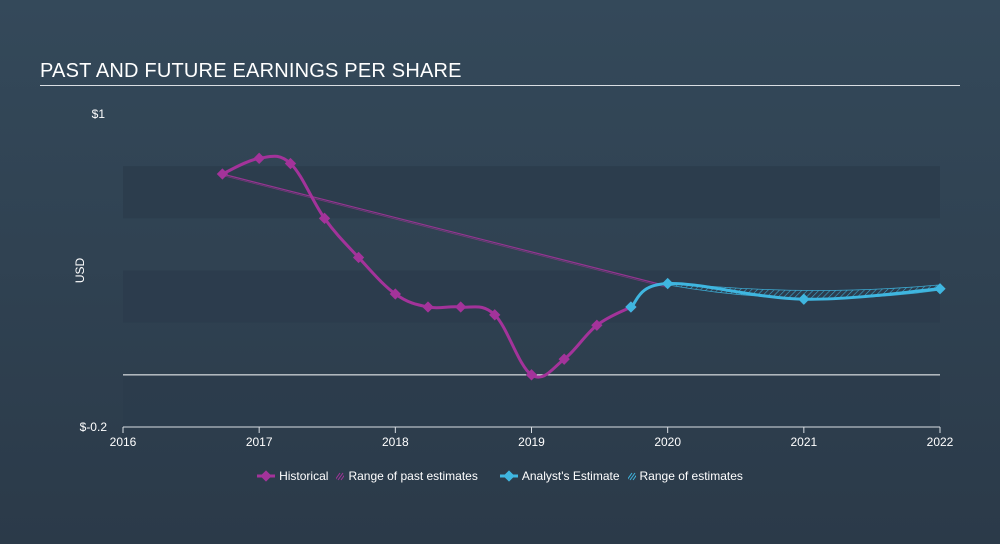 This screenshot has height=544, width=1000. What do you see at coordinates (304, 476) in the screenshot?
I see `legend-label: Historical` at bounding box center [304, 476].